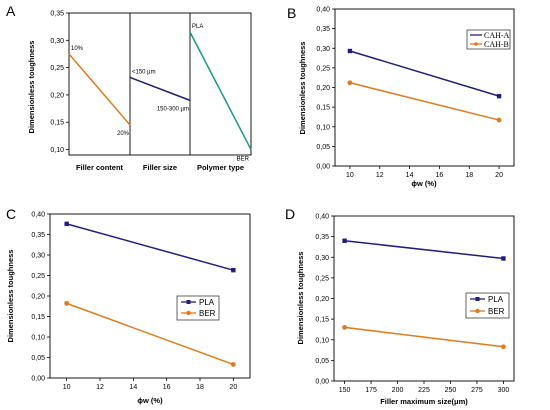  I want to click on panel-c-legend: PLA BER, so click(198, 308).